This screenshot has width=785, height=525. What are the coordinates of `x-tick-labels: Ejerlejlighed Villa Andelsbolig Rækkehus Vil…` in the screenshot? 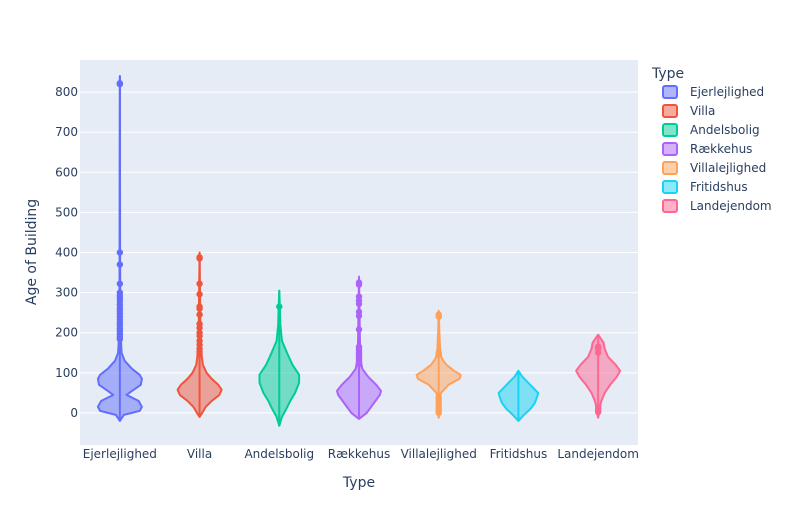 It's located at (361, 454).